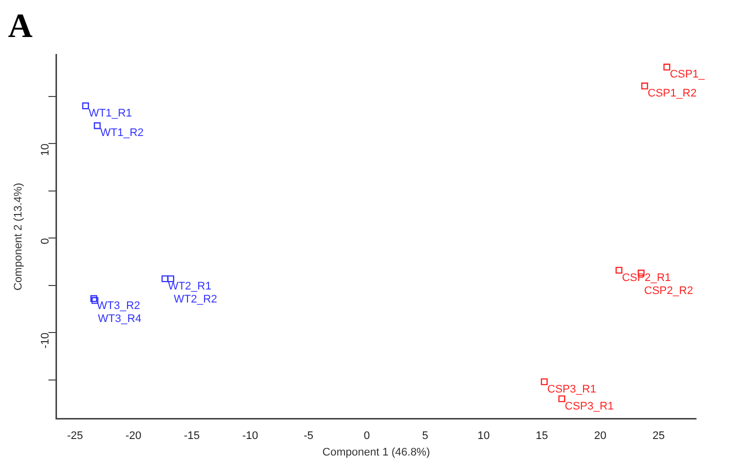 Image resolution: width=744 pixels, height=467 pixels. Describe the element at coordinates (110, 113) in the screenshot. I see `annotation: WT1_R1` at that location.